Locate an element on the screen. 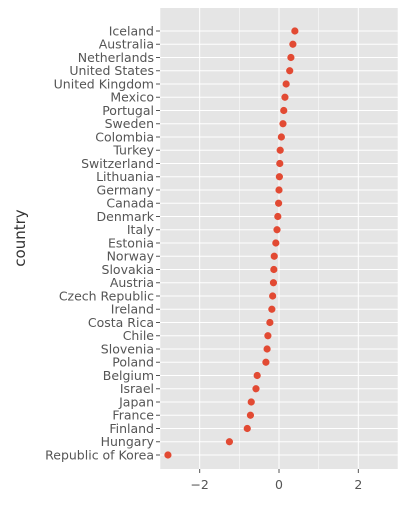 The width and height of the screenshot is (406, 505). y-tick-label: Poland is located at coordinates (133, 362).